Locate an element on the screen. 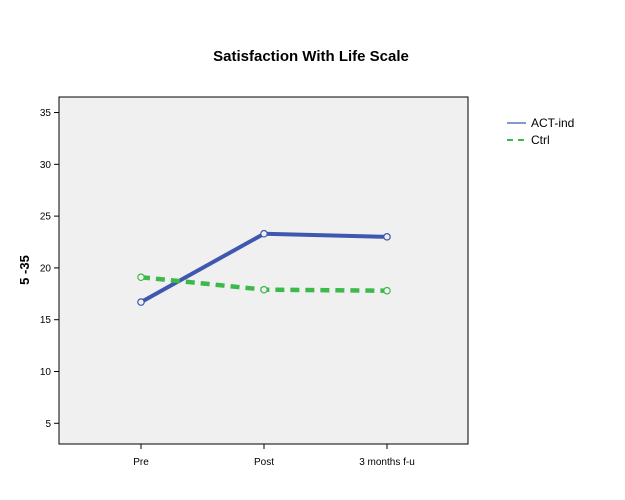  y-tick-label: 25 is located at coordinates (46, 217).